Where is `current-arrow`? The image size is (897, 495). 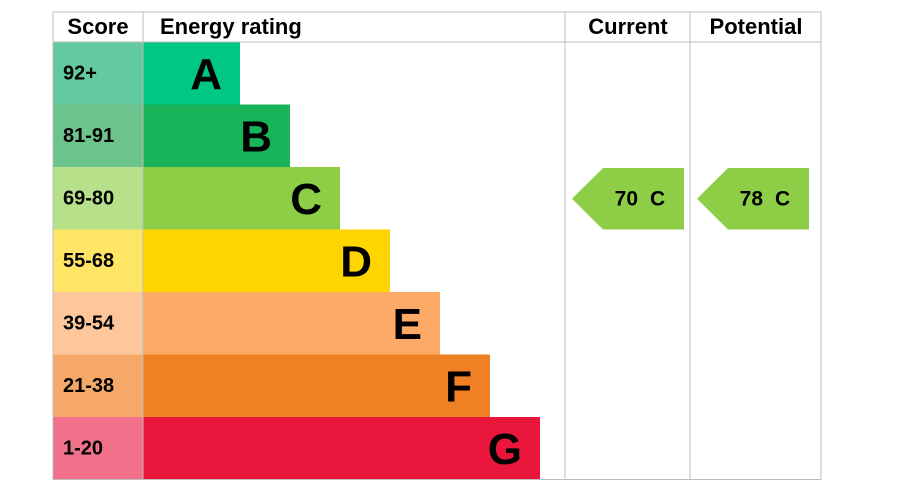
current-arrow is located at coordinates (628, 199).